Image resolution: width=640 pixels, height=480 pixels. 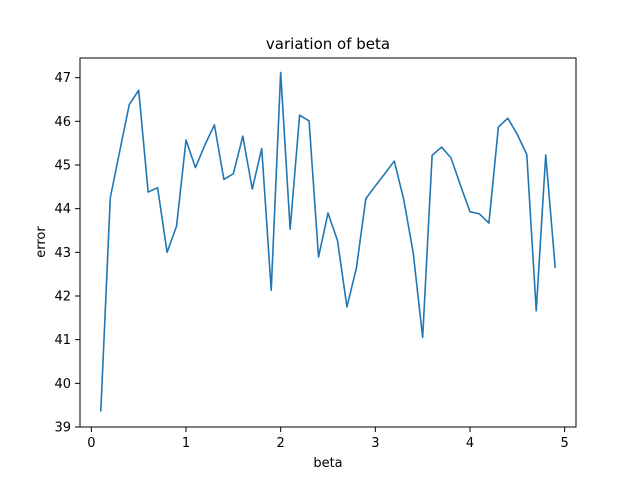 What do you see at coordinates (281, 443) in the screenshot?
I see `x-tick-label: 2` at bounding box center [281, 443].